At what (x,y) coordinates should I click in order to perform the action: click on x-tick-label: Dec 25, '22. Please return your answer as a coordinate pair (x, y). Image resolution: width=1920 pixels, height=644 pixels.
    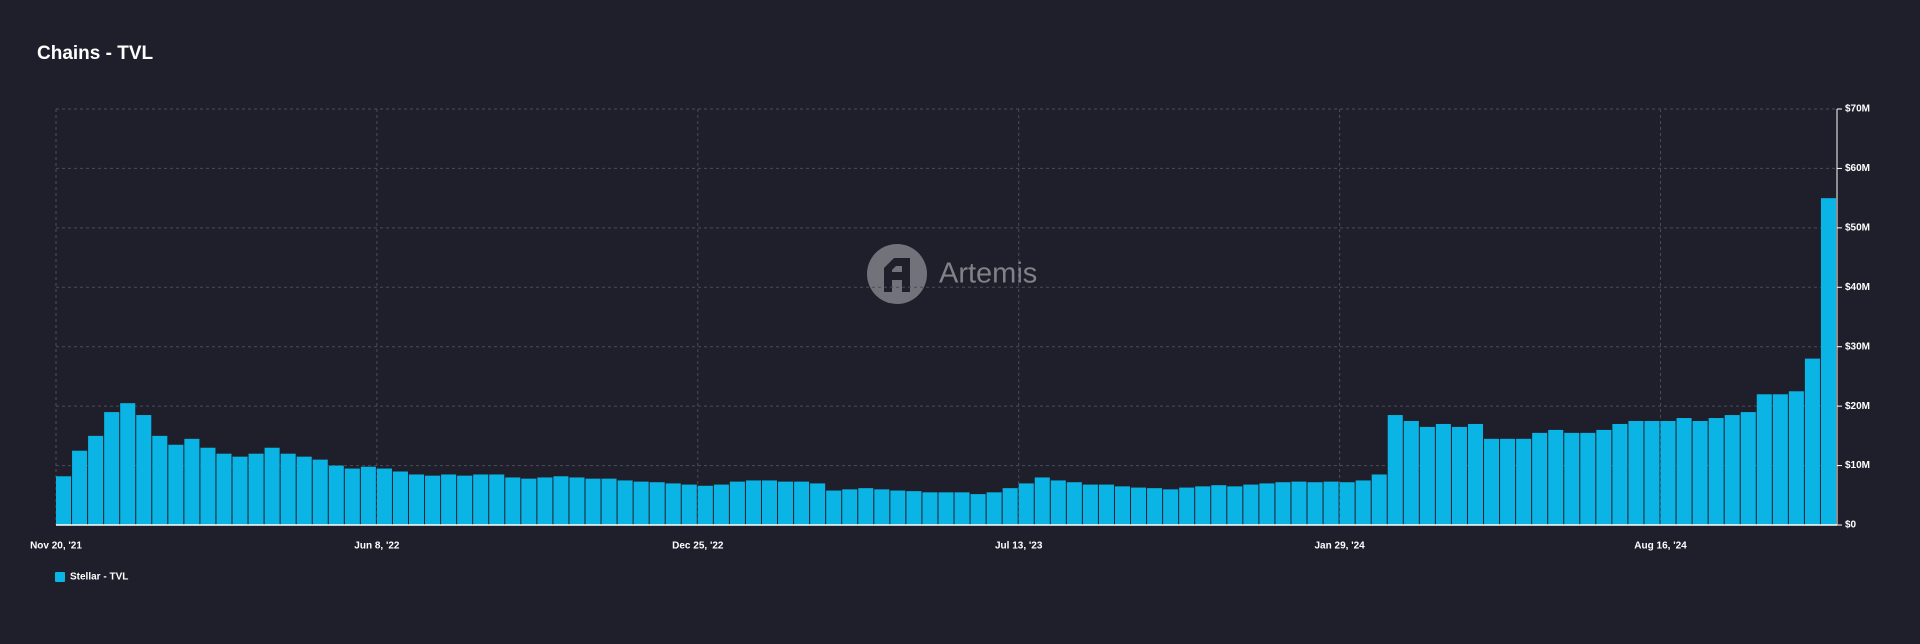
    Looking at the image, I should click on (698, 546).